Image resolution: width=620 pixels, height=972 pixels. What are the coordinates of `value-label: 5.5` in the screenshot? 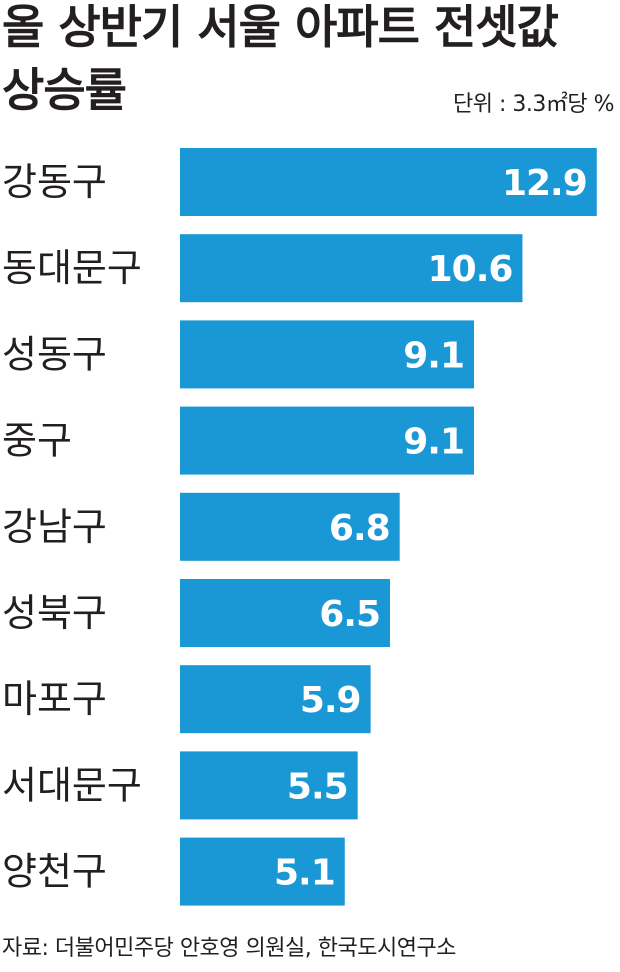 It's located at (317, 786).